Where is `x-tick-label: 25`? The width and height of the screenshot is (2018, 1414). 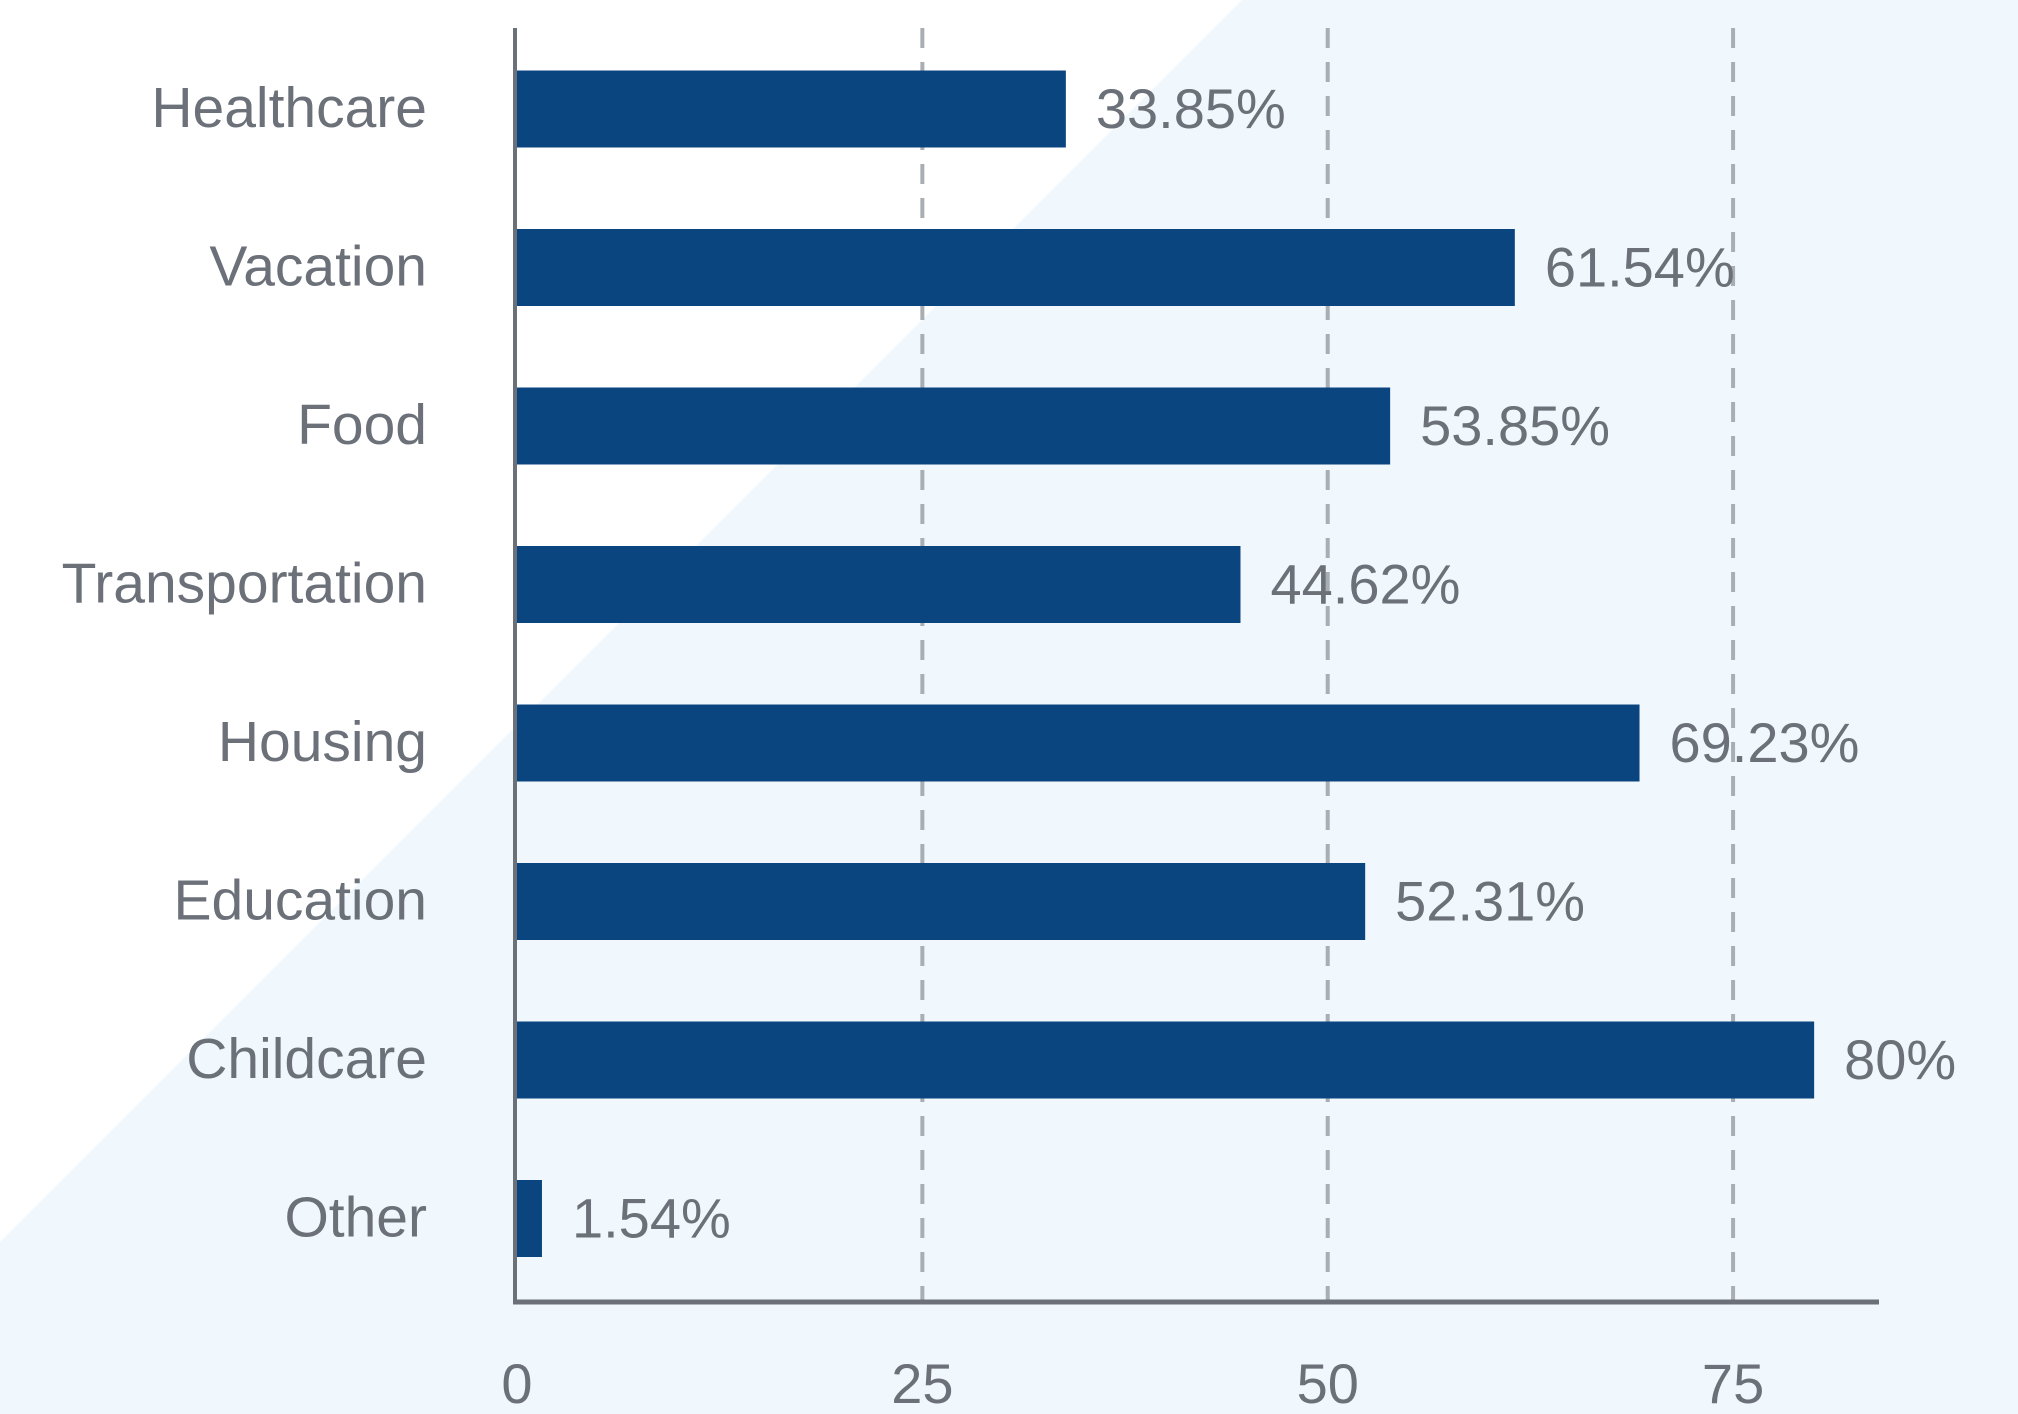
x-tick-label: 25 is located at coordinates (922, 1383).